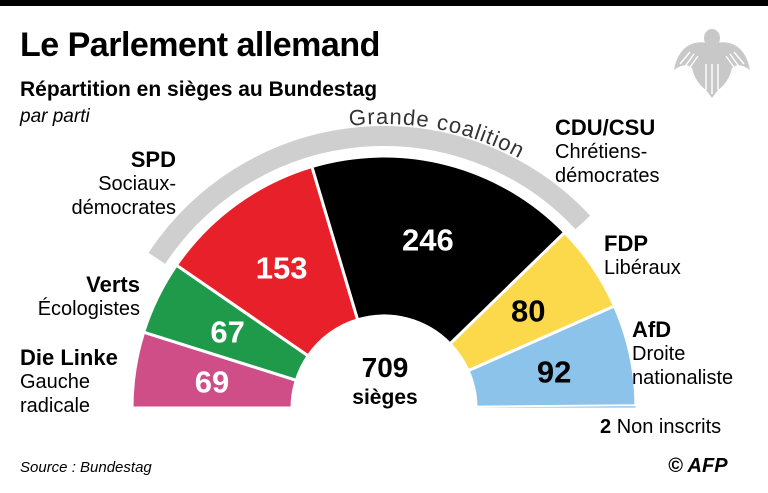 Image resolution: width=768 pixels, height=493 pixels. I want to click on afp-credit: © AFP, so click(698, 466).